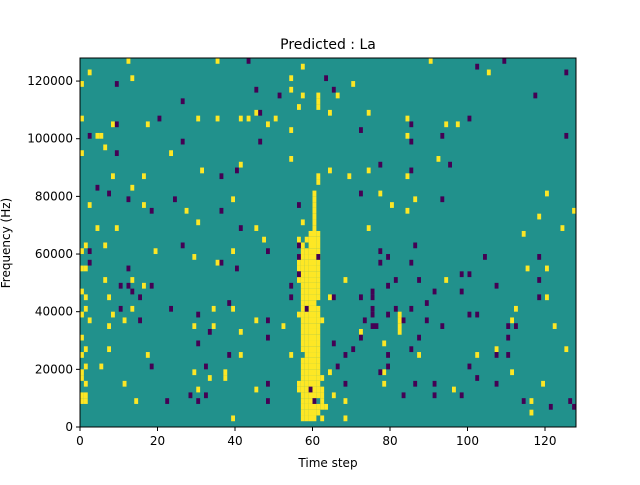 The width and height of the screenshot is (640, 485). I want to click on y-tick-label: 100000, so click(50, 139).